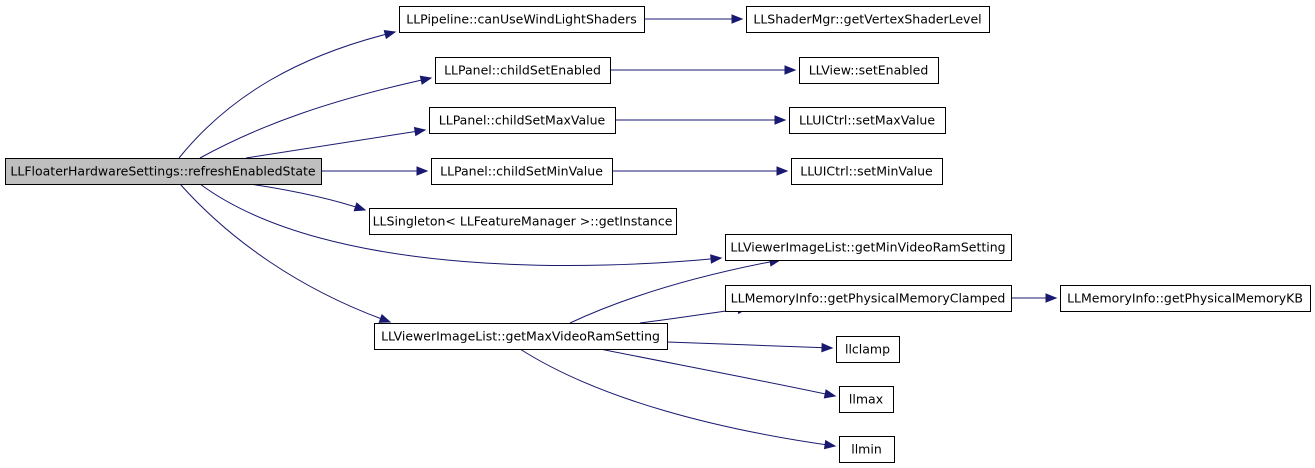  I want to click on node-childSetEnabled: LLPanel::childSetEnabled, so click(523, 70).